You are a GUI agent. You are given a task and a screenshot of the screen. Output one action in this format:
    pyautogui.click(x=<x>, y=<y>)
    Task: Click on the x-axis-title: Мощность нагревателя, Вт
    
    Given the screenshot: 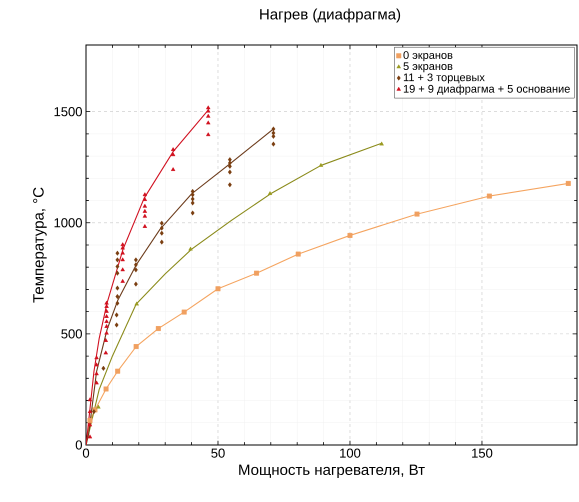 What is the action you would take?
    pyautogui.click(x=332, y=471)
    